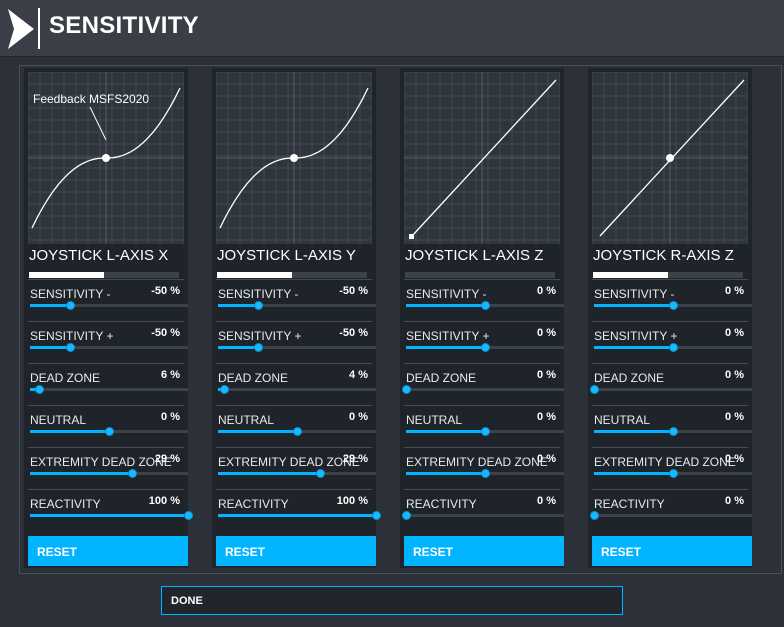  I want to click on setting-value: 100 %, so click(164, 501).